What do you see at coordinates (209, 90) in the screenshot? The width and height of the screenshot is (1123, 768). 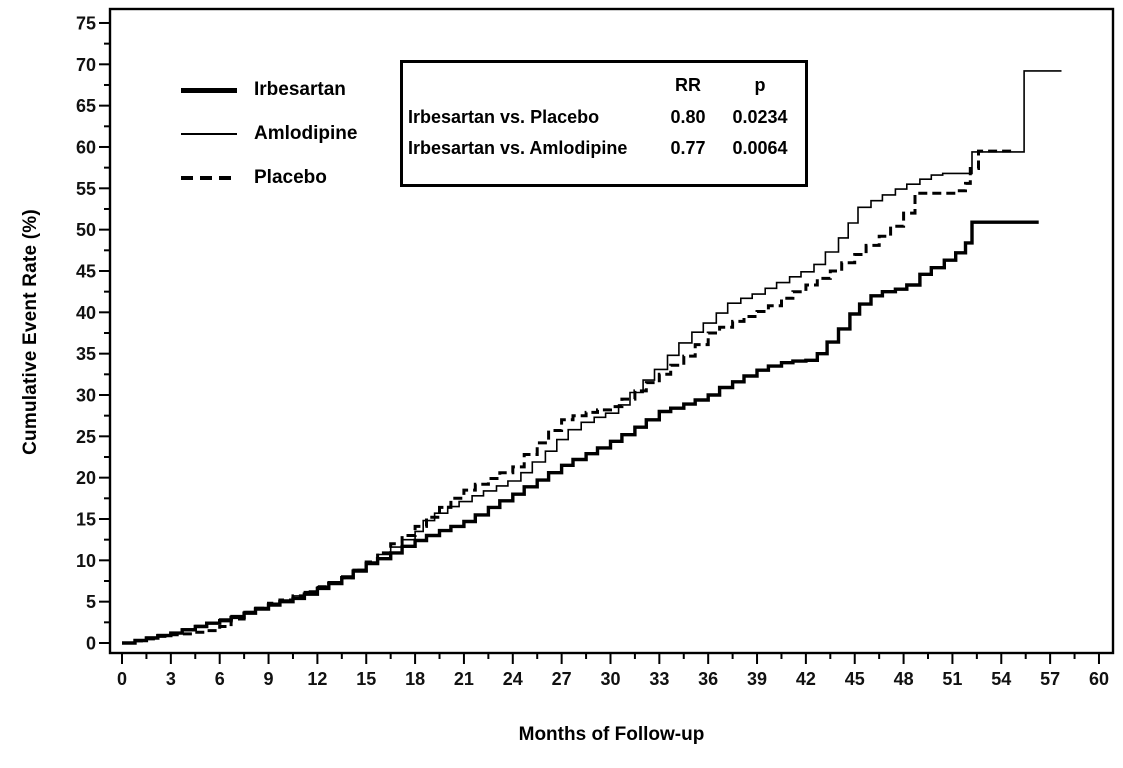 I see `irbesartan-line-swatch` at bounding box center [209, 90].